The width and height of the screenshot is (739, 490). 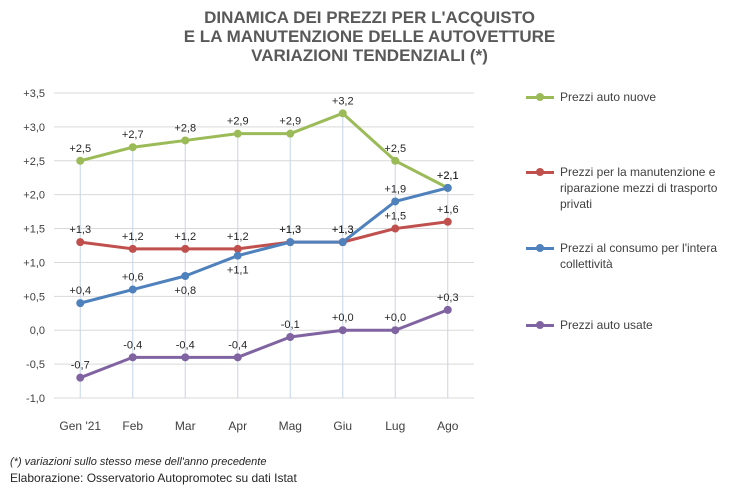 I want to click on y-tick-label: +0,5, so click(x=34, y=297).